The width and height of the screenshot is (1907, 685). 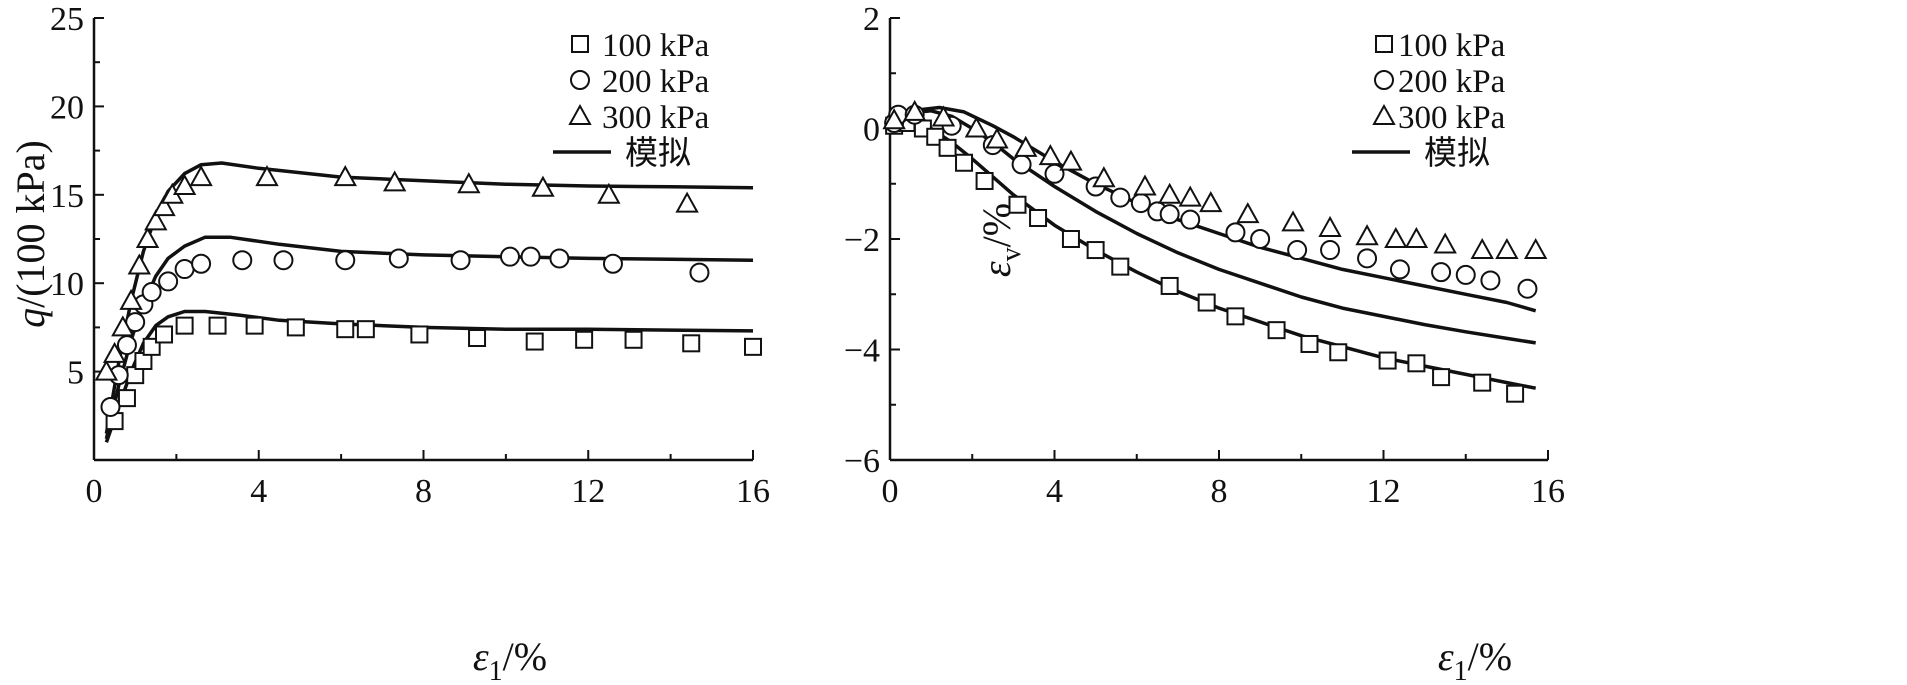 What do you see at coordinates (656, 118) in the screenshot?
I see `left-legend-label: 300 kPa` at bounding box center [656, 118].